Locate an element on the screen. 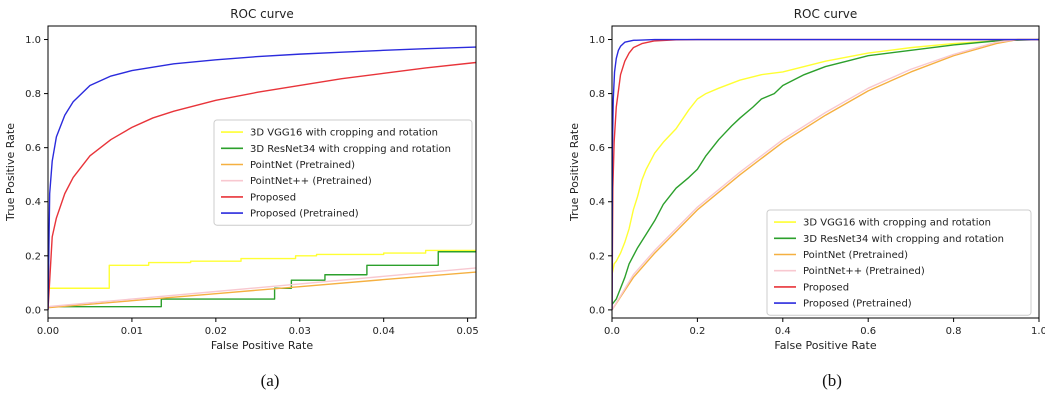 The image size is (1045, 395). x-tick-label: 0.03 is located at coordinates (300, 331).